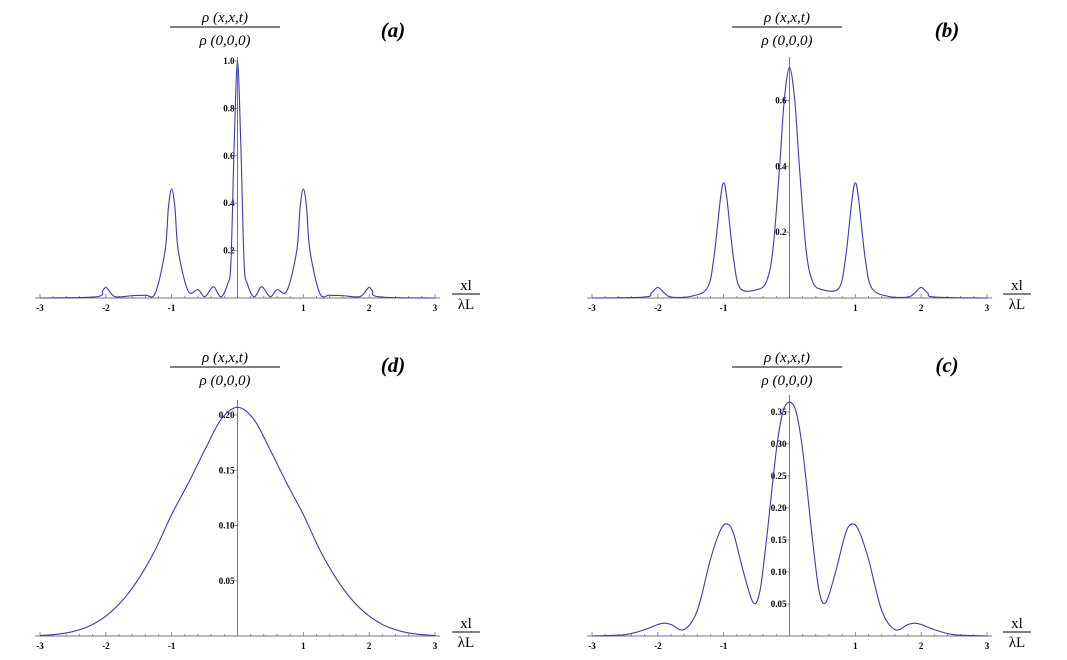 Image resolution: width=1067 pixels, height=660 pixels. Describe the element at coordinates (947, 30) in the screenshot. I see `panel-label: (b)` at that location.